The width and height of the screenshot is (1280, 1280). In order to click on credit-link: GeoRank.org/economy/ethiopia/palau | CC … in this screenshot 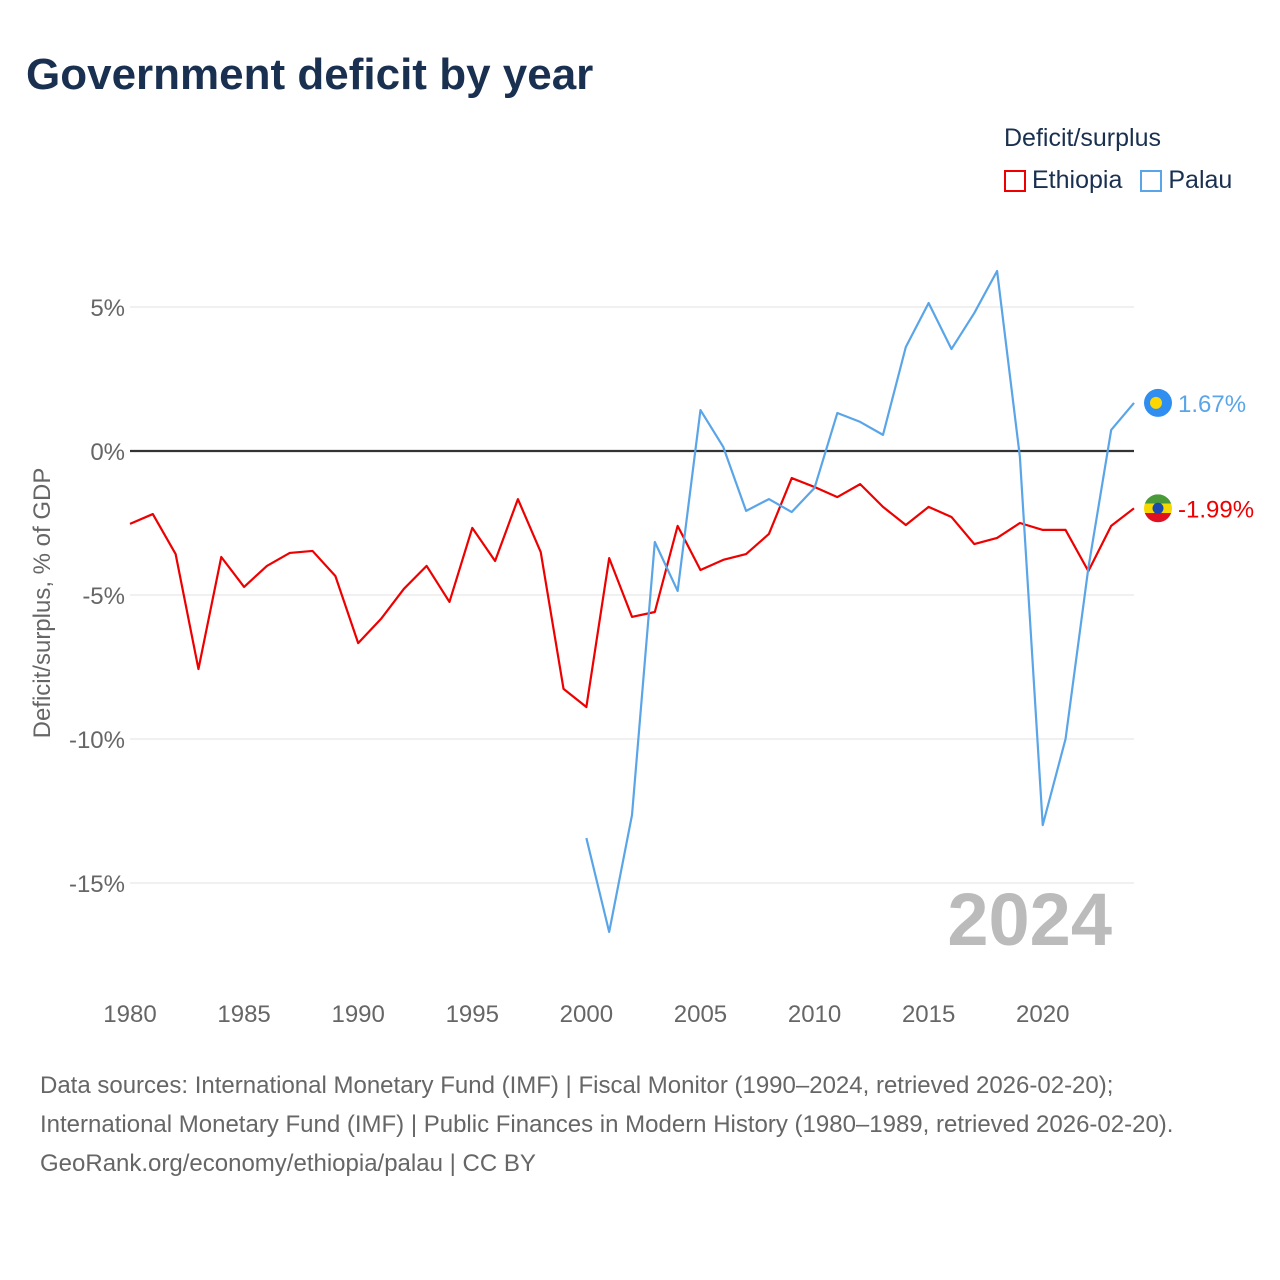, I will do `click(288, 1163)`.